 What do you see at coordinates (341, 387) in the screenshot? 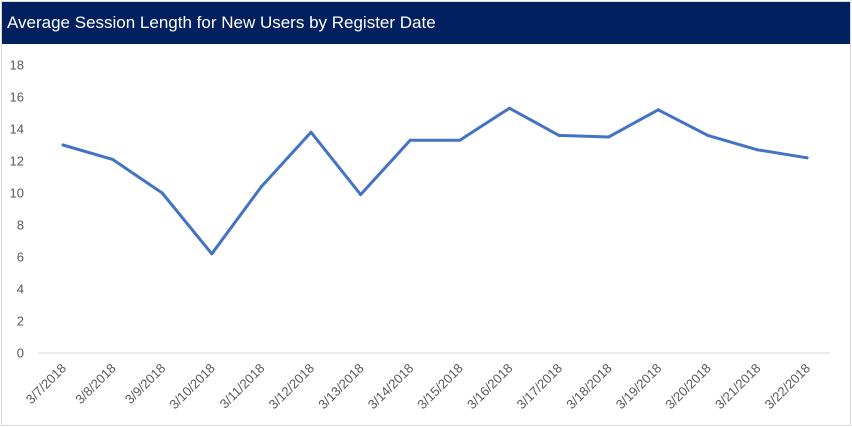
I see `x-tick-label: 3/13/2018` at bounding box center [341, 387].